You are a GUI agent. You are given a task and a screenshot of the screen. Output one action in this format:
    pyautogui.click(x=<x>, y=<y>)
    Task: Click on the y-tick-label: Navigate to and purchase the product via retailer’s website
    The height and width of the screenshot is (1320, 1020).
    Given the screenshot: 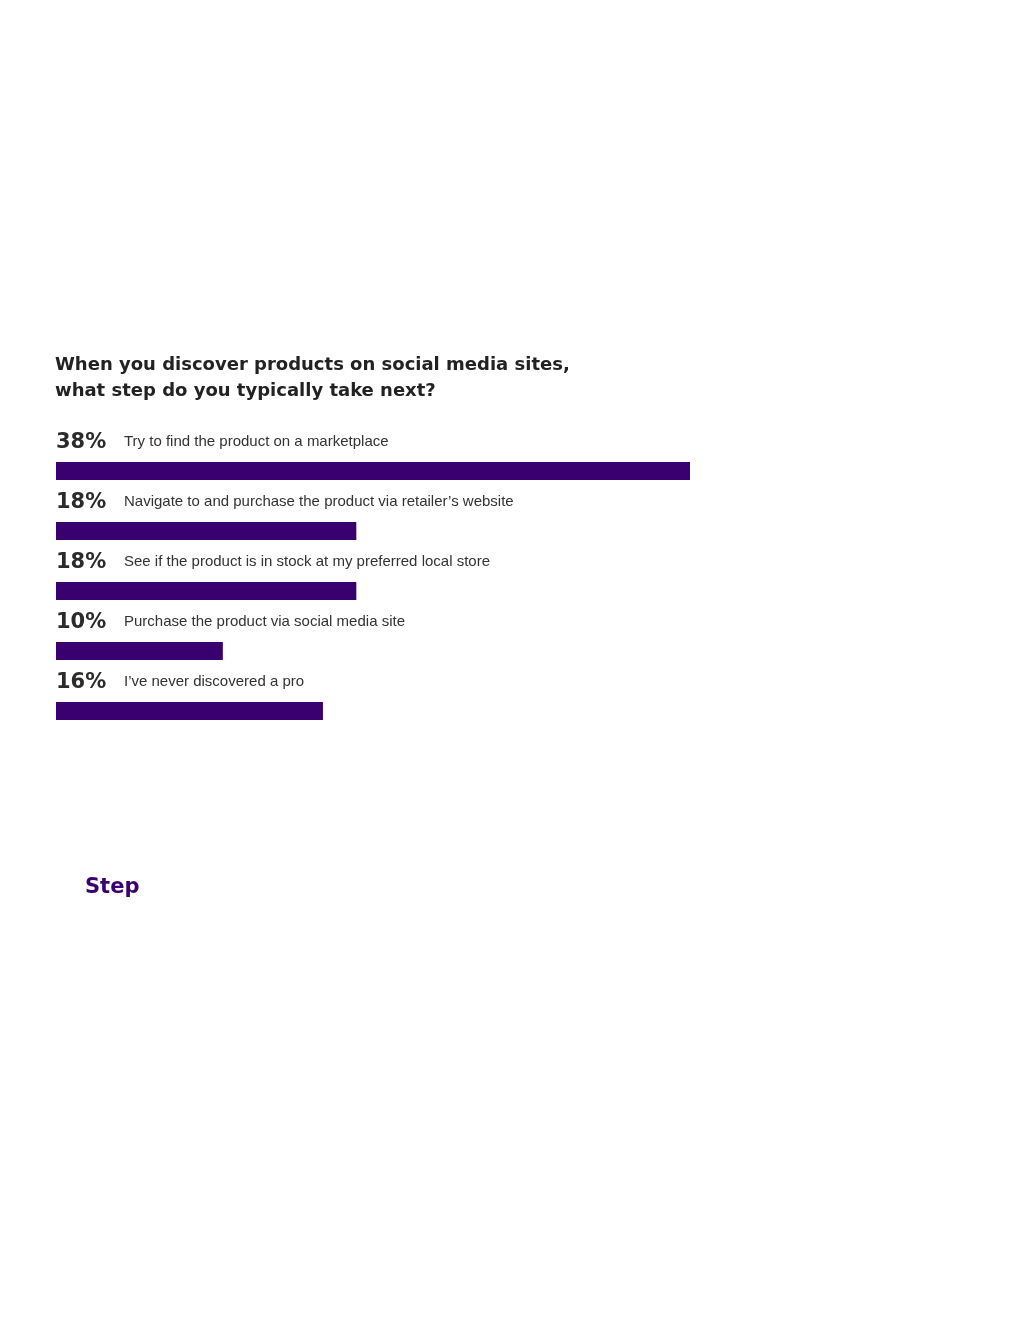 What is the action you would take?
    pyautogui.click(x=319, y=500)
    